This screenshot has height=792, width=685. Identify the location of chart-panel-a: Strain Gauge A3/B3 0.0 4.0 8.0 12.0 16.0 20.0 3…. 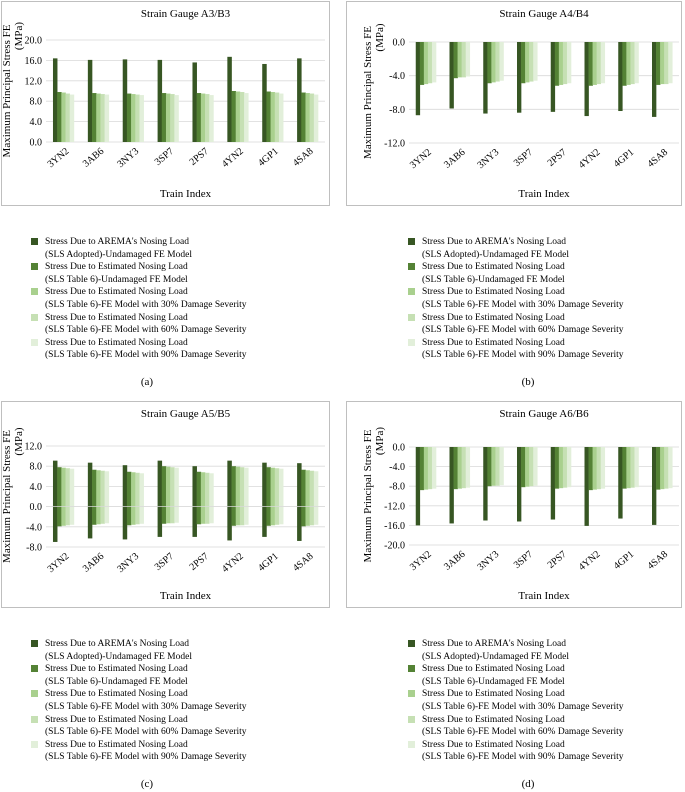
(165, 103).